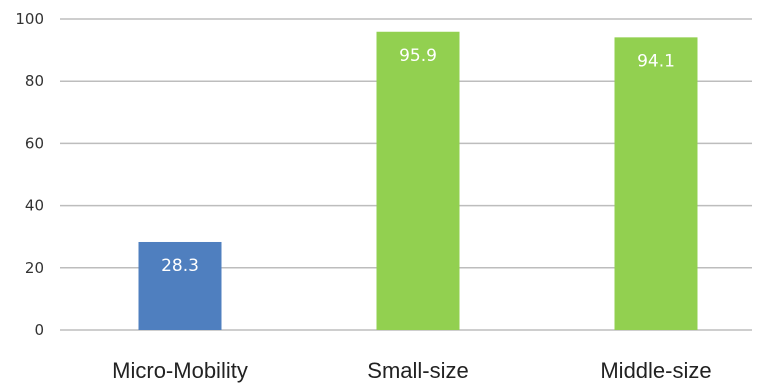 The width and height of the screenshot is (766, 388). Describe the element at coordinates (29, 19) in the screenshot. I see `y-tick-label-100: 100` at that location.